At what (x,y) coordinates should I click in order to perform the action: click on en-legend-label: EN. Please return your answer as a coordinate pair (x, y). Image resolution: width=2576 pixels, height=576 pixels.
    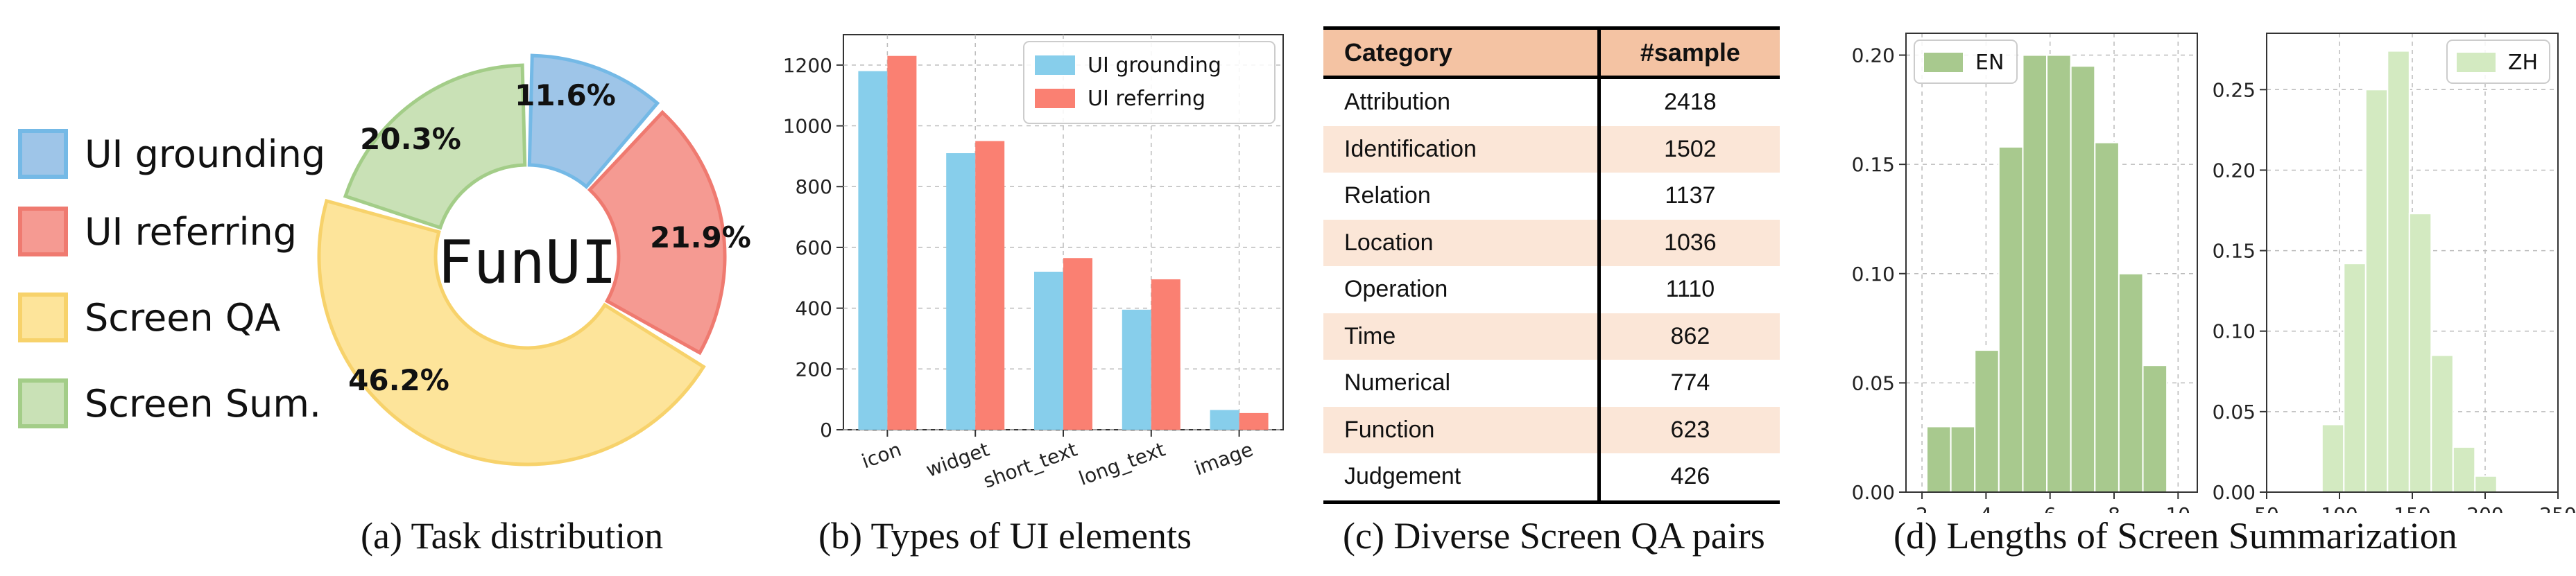
    Looking at the image, I should click on (1989, 63).